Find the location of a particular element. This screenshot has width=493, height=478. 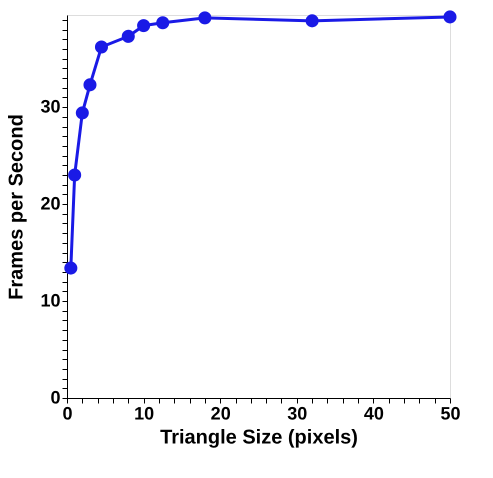

x-tick-label: 0 is located at coordinates (67, 414).